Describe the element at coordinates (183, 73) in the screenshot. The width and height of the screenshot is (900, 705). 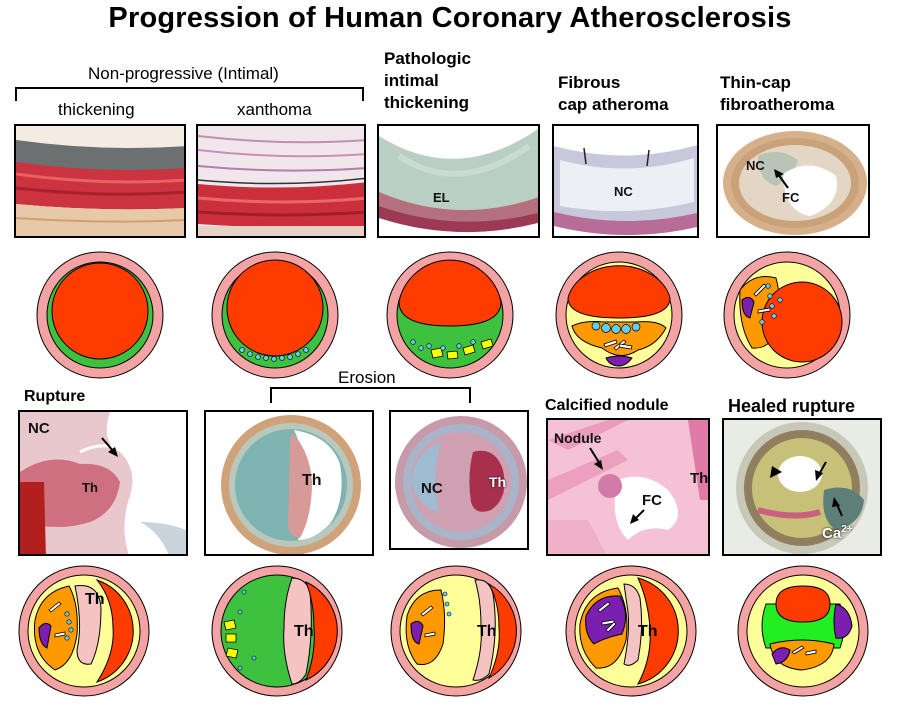
I see `group-label-non-progressive: Non-progressive (Intimal)` at that location.